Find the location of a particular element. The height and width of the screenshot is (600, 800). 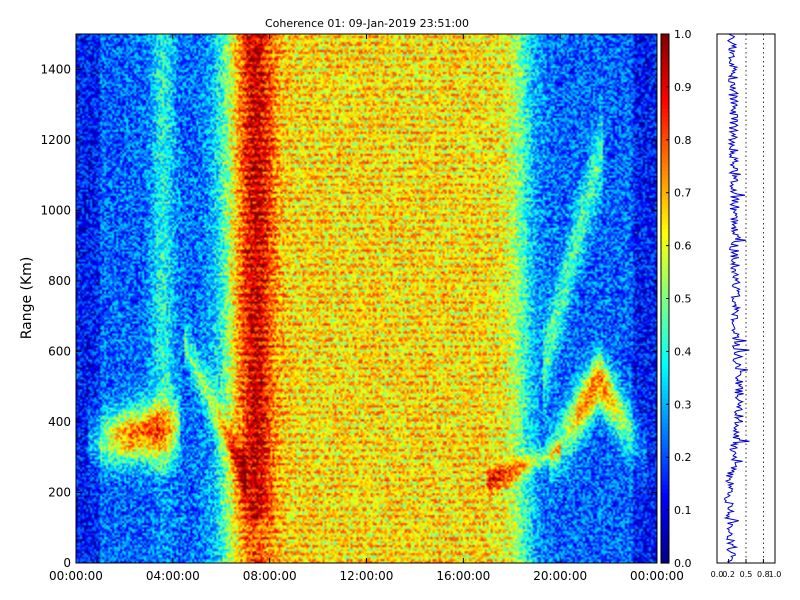

chart-title: Coherence 01: 09-Jan-2019 23:51:00 is located at coordinates (367, 23).